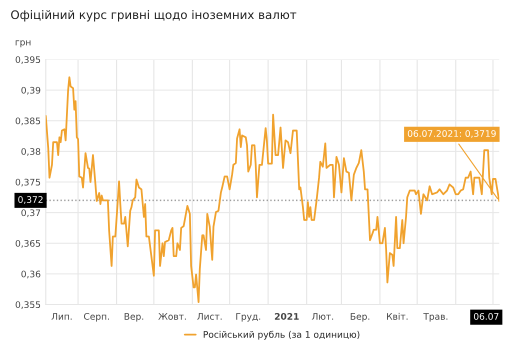 The width and height of the screenshot is (520, 350). I want to click on annotation: 06.07.2021: 0,3719, so click(452, 134).